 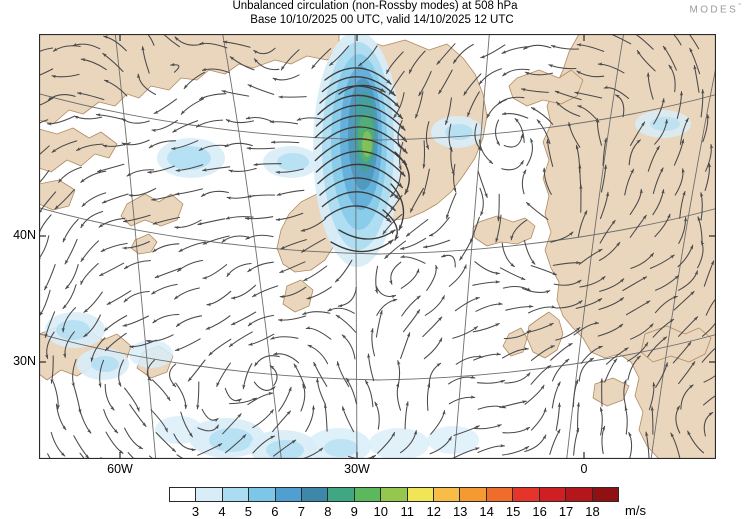 What do you see at coordinates (486, 511) in the screenshot?
I see `colorbar-tick-14: 14` at bounding box center [486, 511].